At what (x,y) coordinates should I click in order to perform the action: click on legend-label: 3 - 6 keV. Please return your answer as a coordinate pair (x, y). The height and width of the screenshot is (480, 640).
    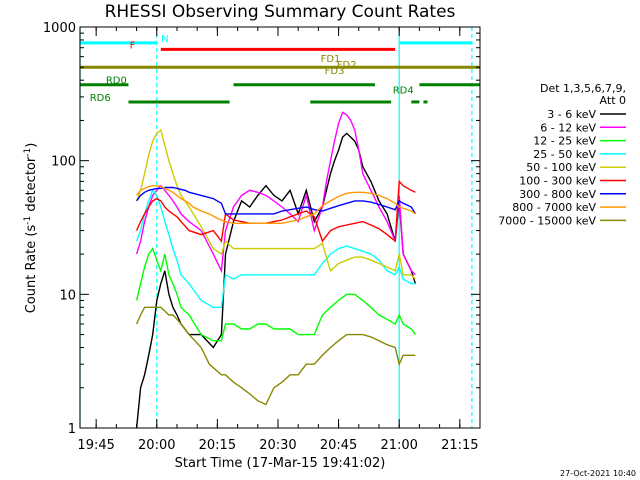
    Looking at the image, I should click on (571, 114).